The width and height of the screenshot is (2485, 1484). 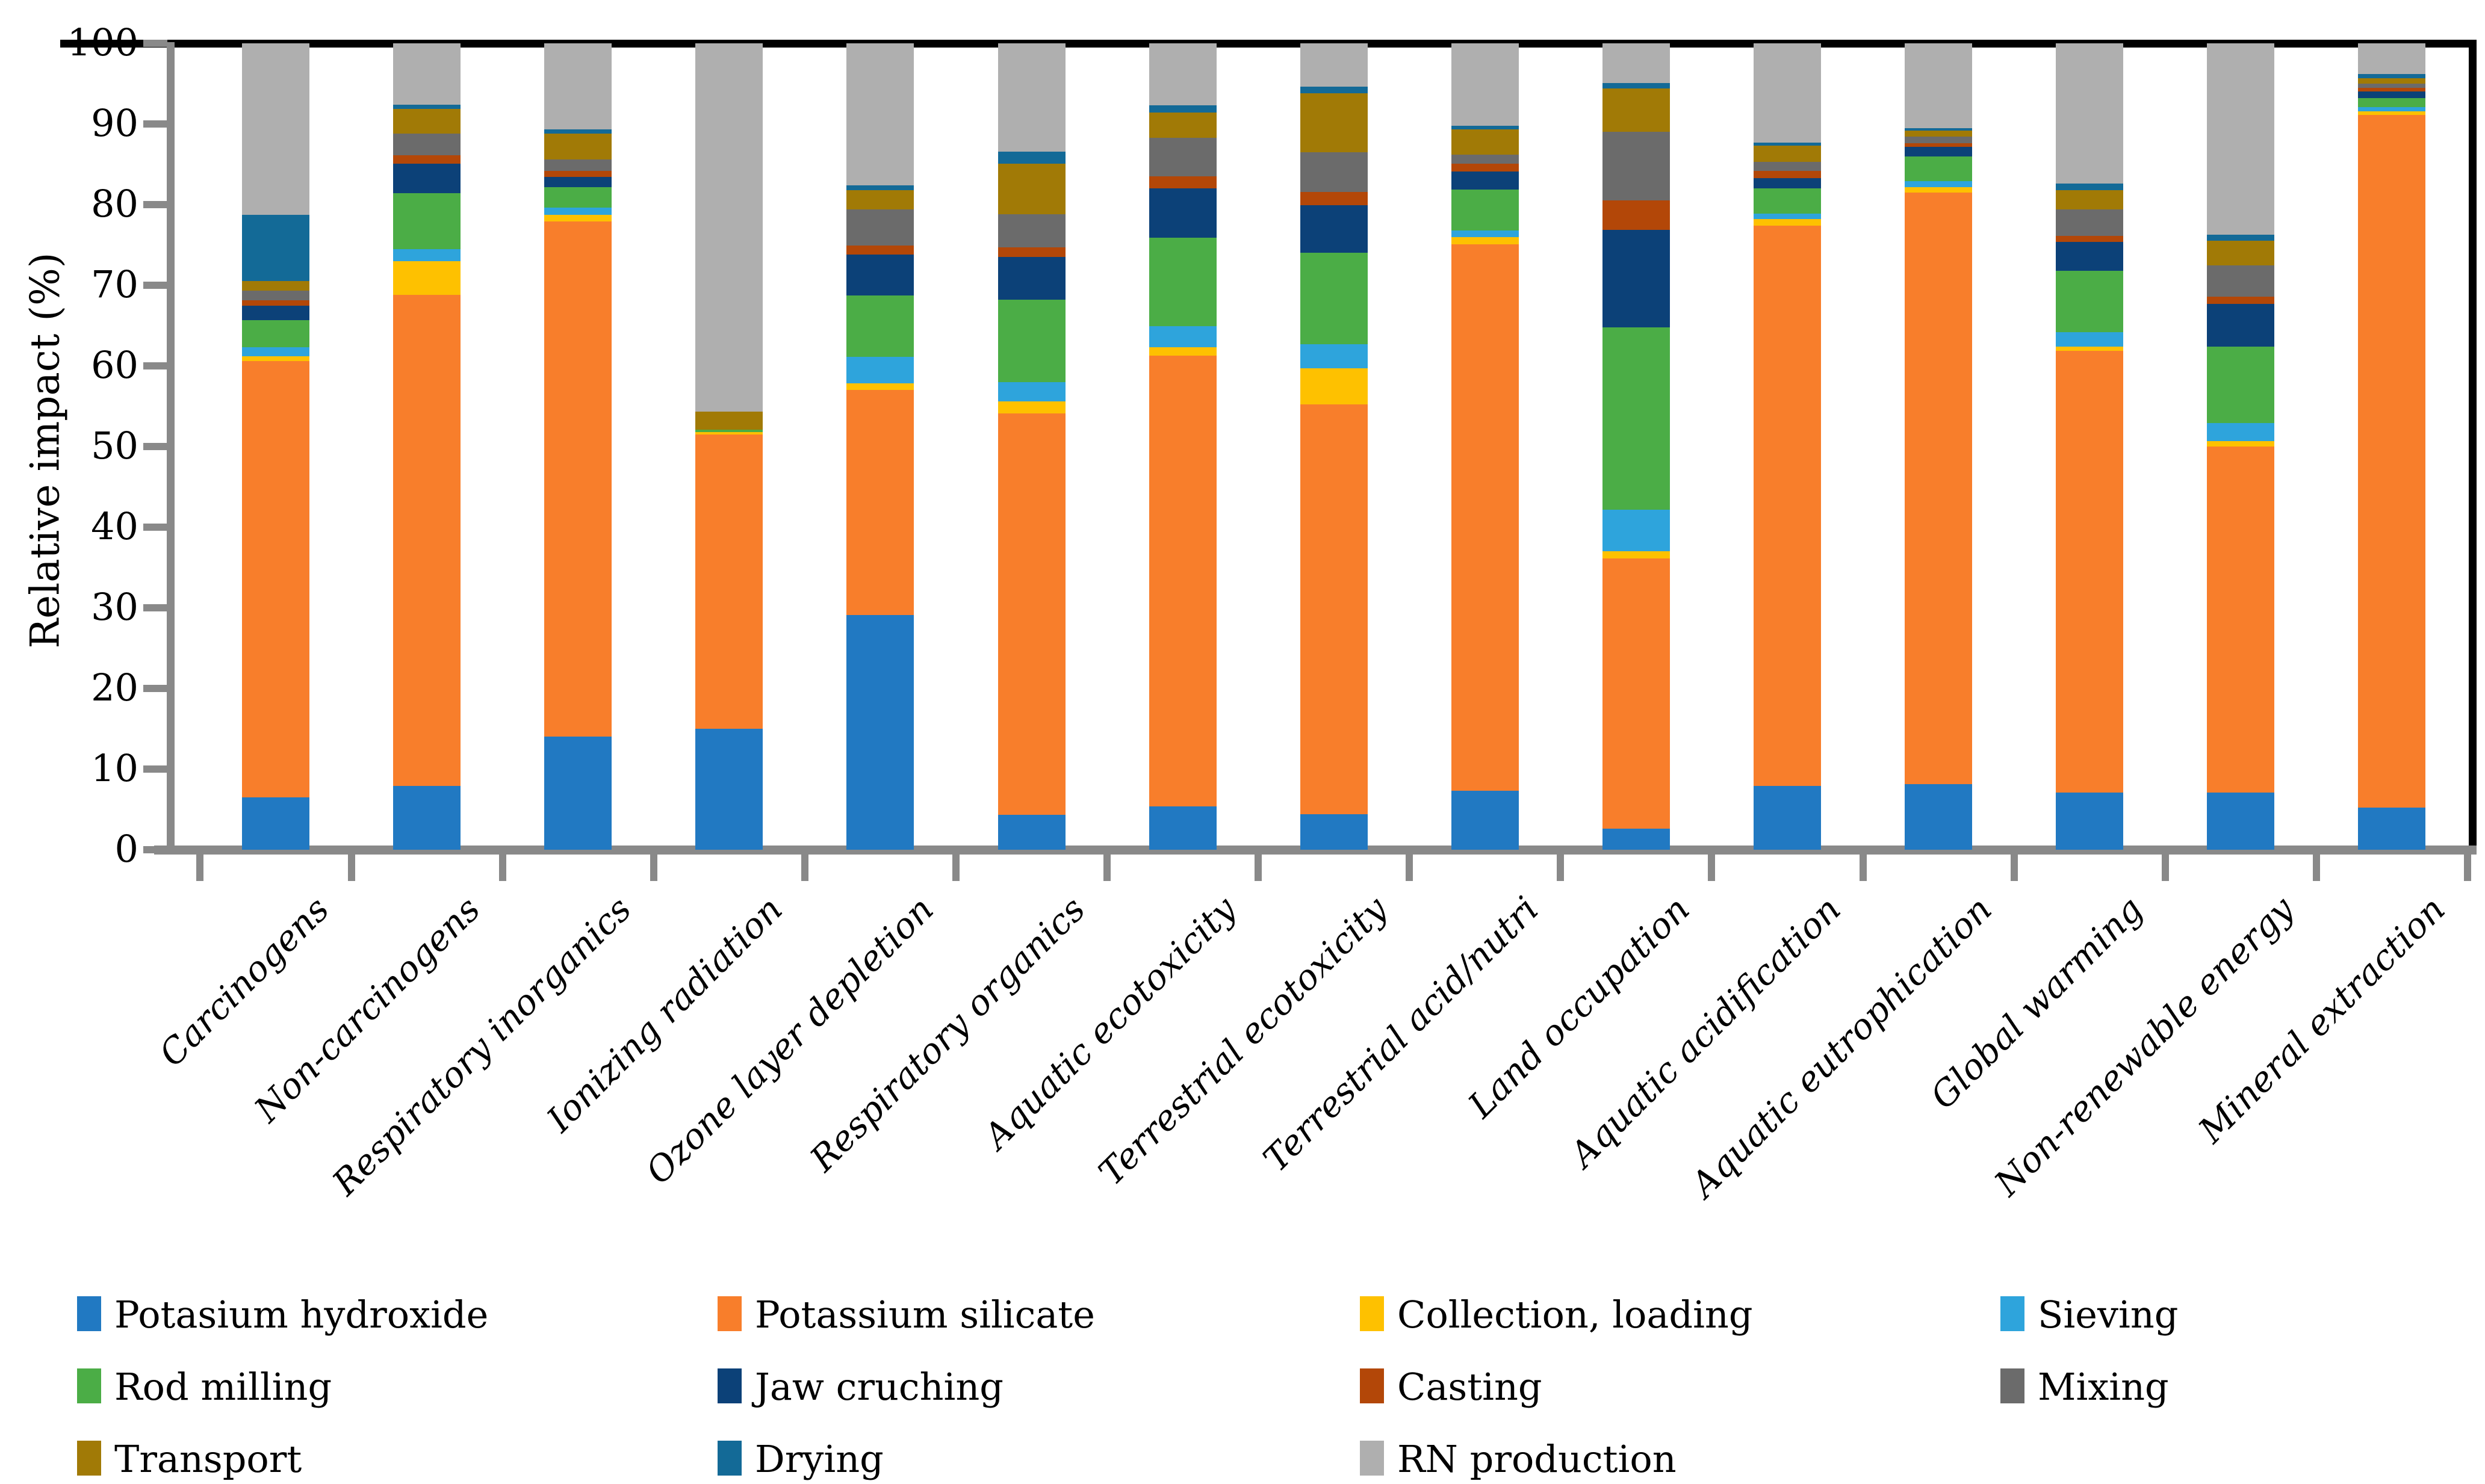 I want to click on y-axis-tick-label: 100, so click(x=102, y=42).